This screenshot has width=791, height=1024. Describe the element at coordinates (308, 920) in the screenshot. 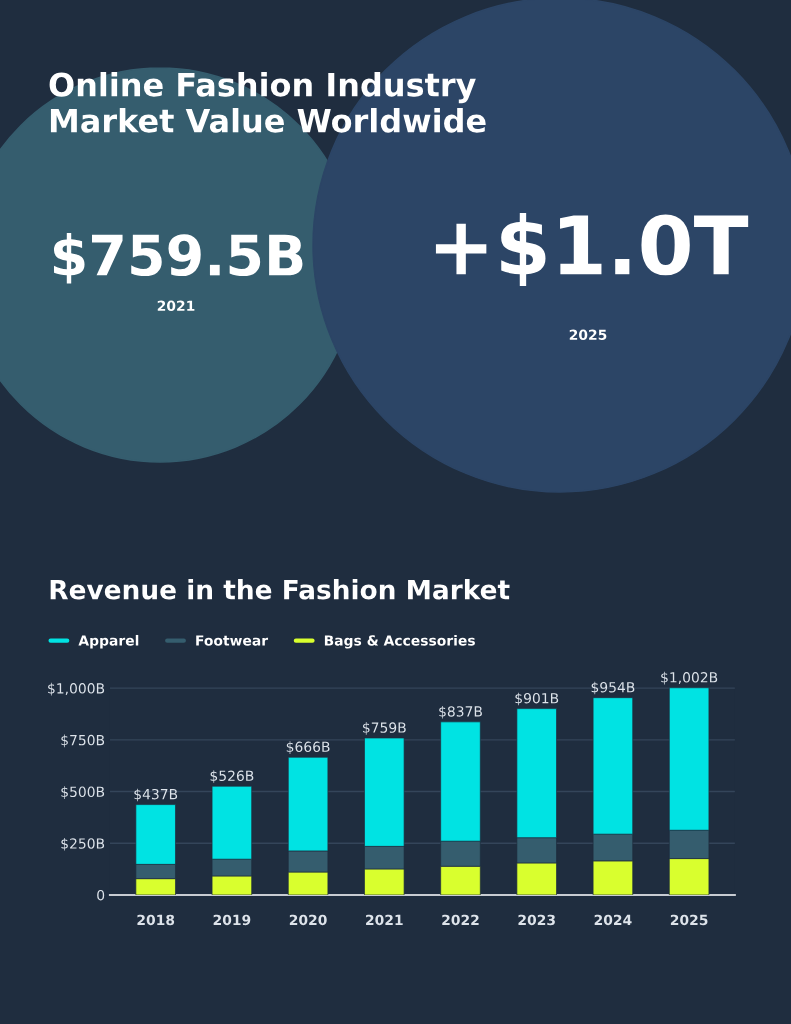

I see `x-tick-label: 2020` at that location.